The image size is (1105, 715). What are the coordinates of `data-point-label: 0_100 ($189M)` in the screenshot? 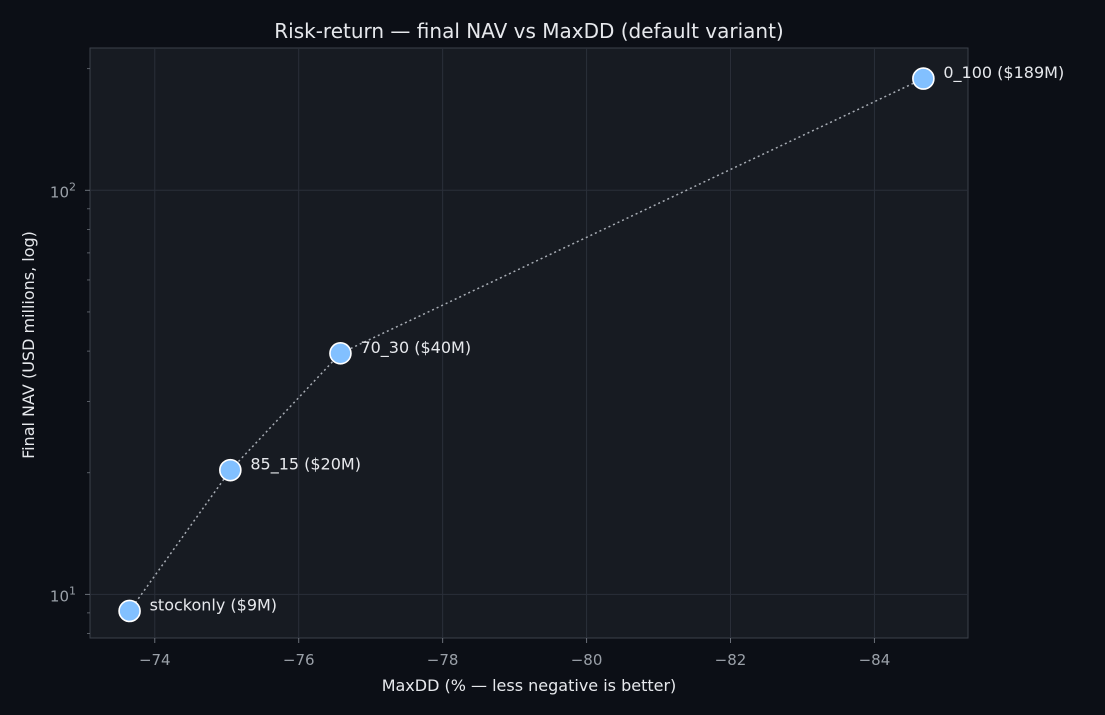 It's located at (1003, 73).